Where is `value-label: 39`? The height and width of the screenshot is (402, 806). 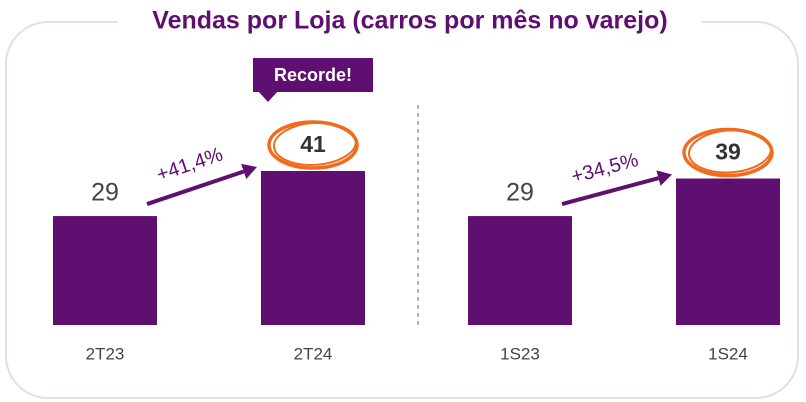
value-label: 39 is located at coordinates (728, 152).